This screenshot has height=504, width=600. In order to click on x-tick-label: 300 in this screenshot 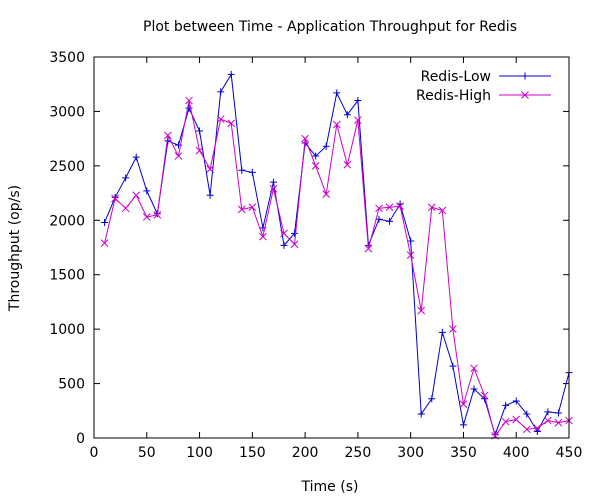, I will do `click(410, 453)`.